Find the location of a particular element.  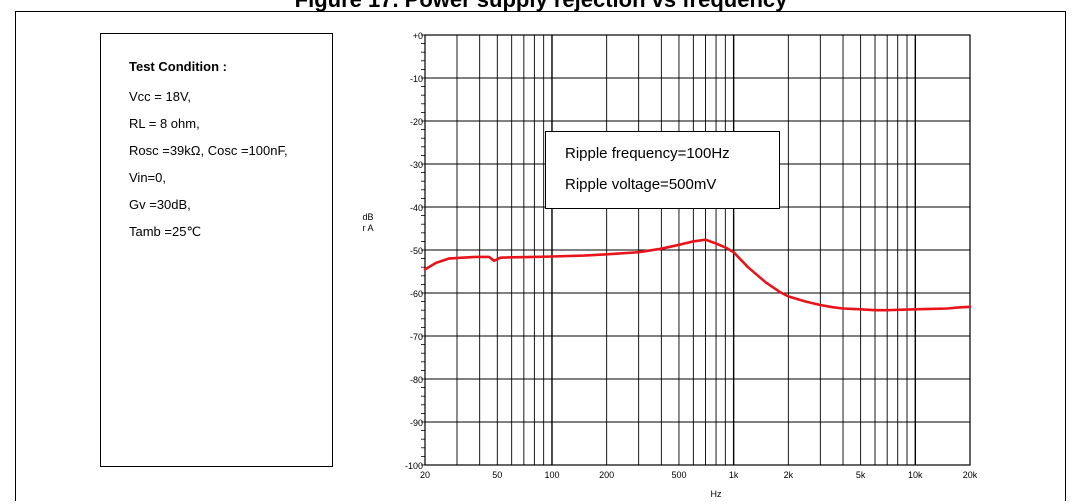

y-tick-label: -90 is located at coordinates (416, 423).